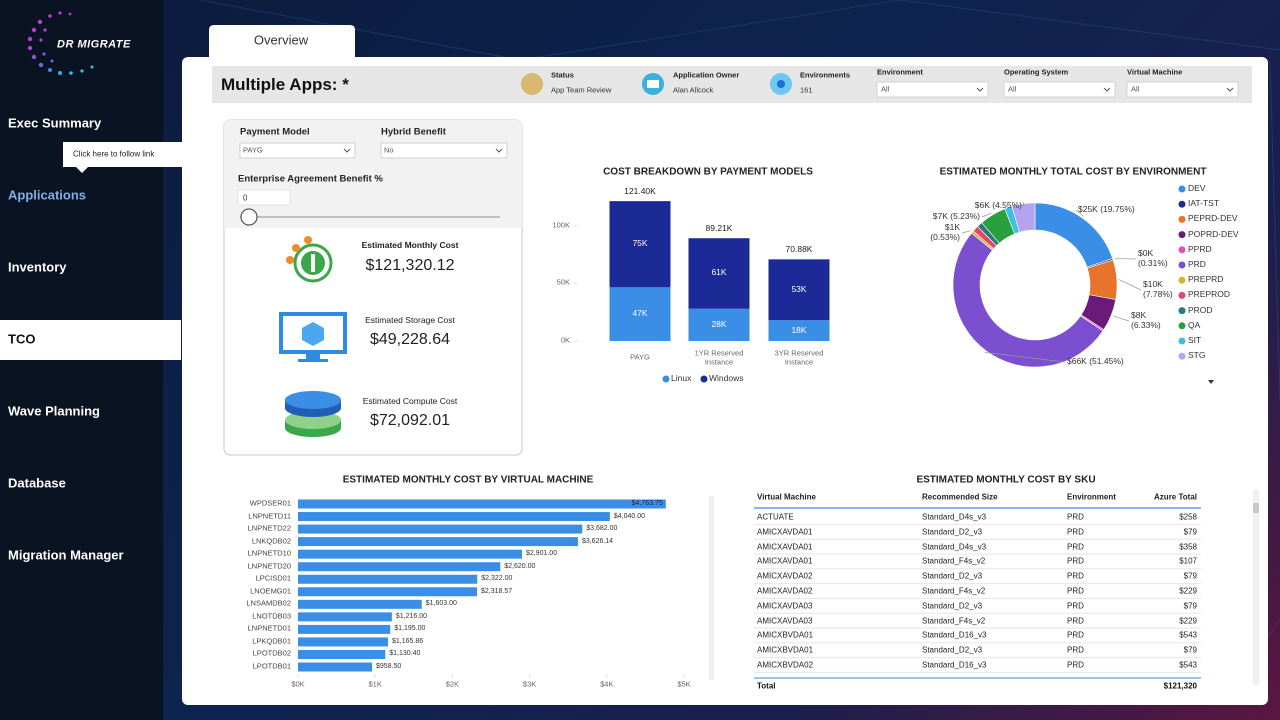  Describe the element at coordinates (22, 339) in the screenshot. I see `nav-item: TCO` at that location.